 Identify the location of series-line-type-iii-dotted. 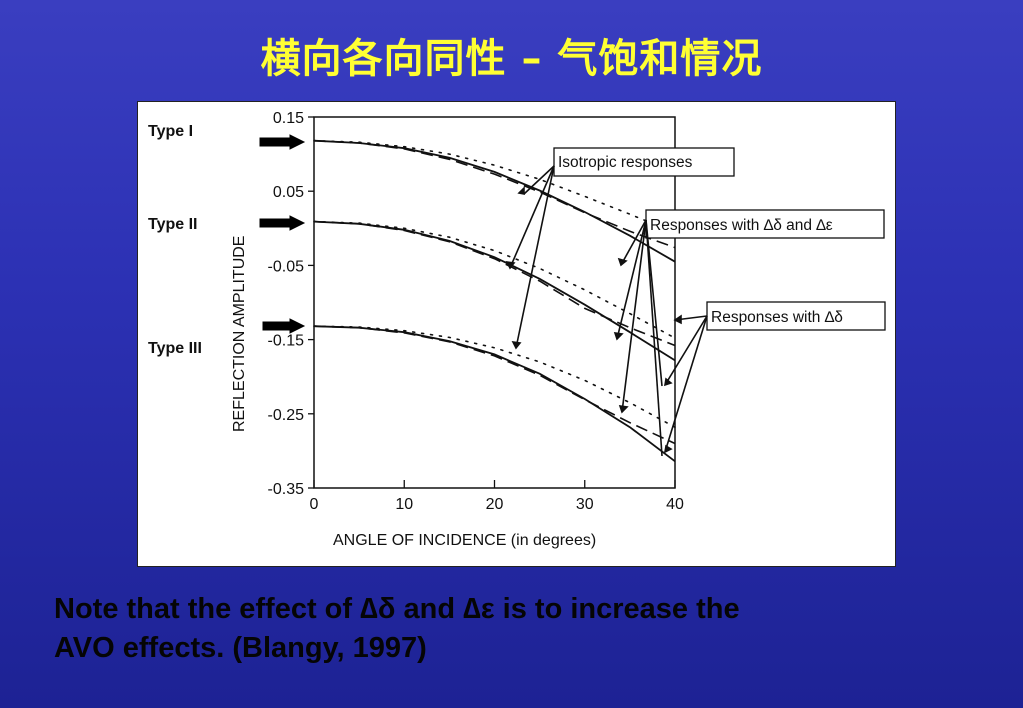
(494, 377).